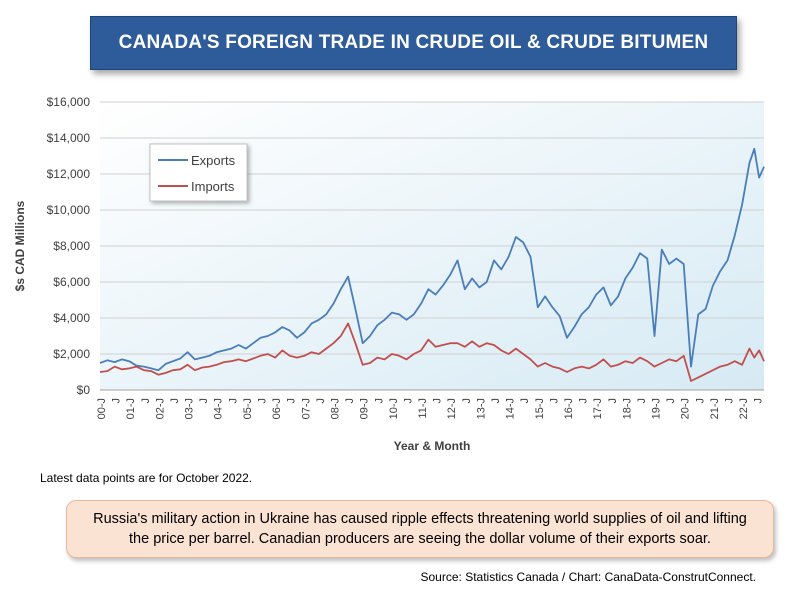  I want to click on x-tick-label: 02-J, so click(160, 408).